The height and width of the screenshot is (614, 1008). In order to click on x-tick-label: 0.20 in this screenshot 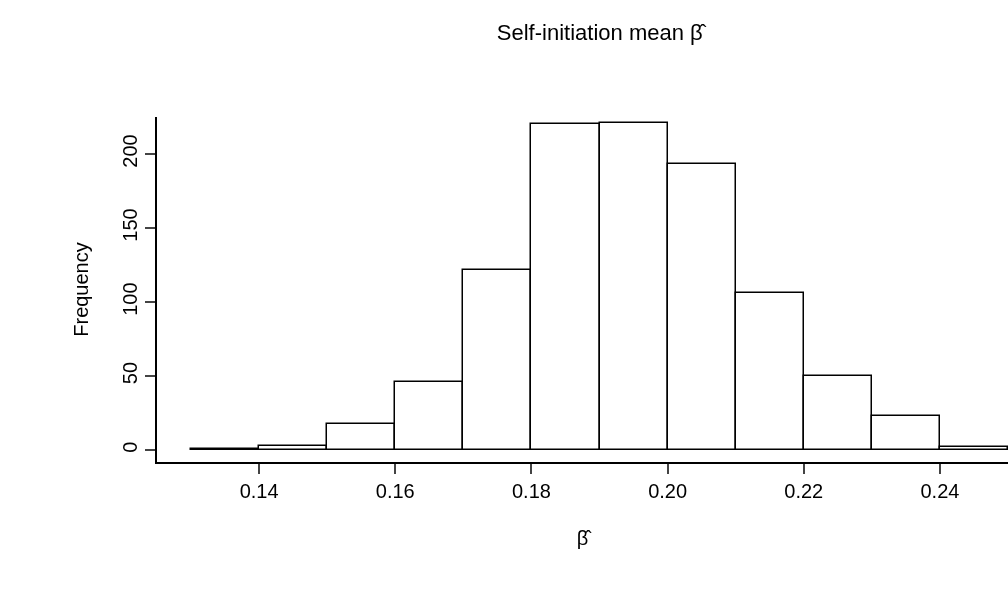, I will do `click(668, 490)`.